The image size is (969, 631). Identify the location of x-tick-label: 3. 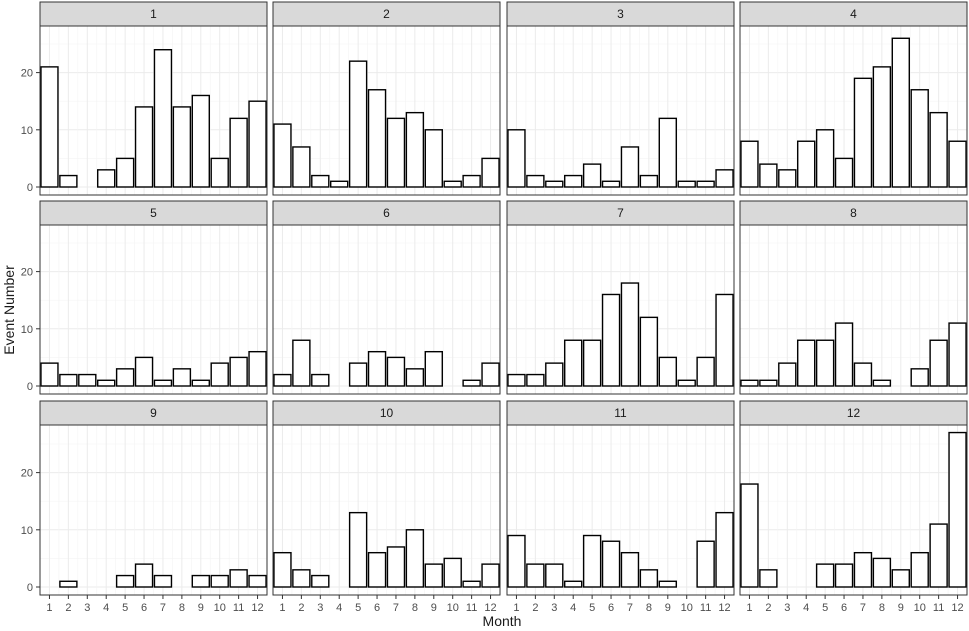
(87, 608).